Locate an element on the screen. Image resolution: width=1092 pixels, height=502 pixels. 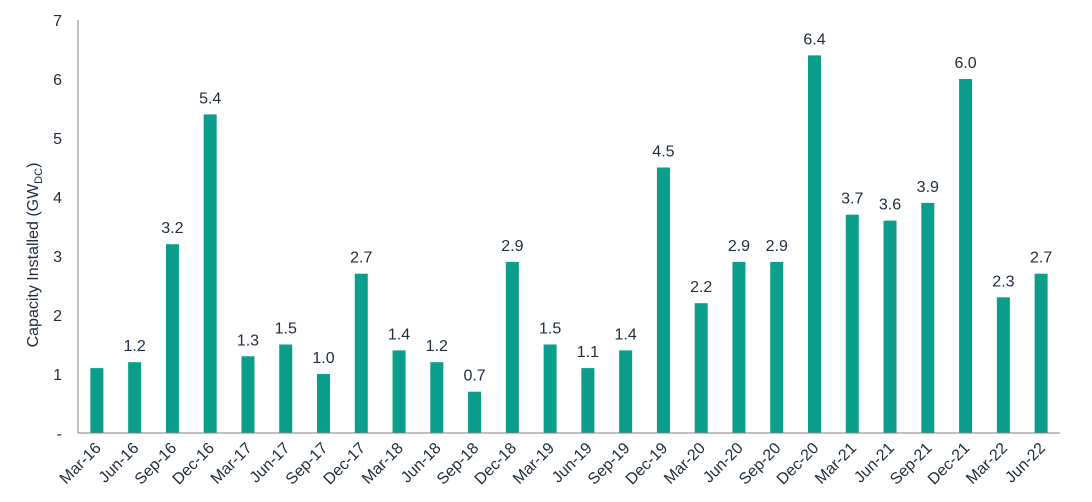
y-axis-title: Capacity Installed (GWDC) is located at coordinates (35, 255).